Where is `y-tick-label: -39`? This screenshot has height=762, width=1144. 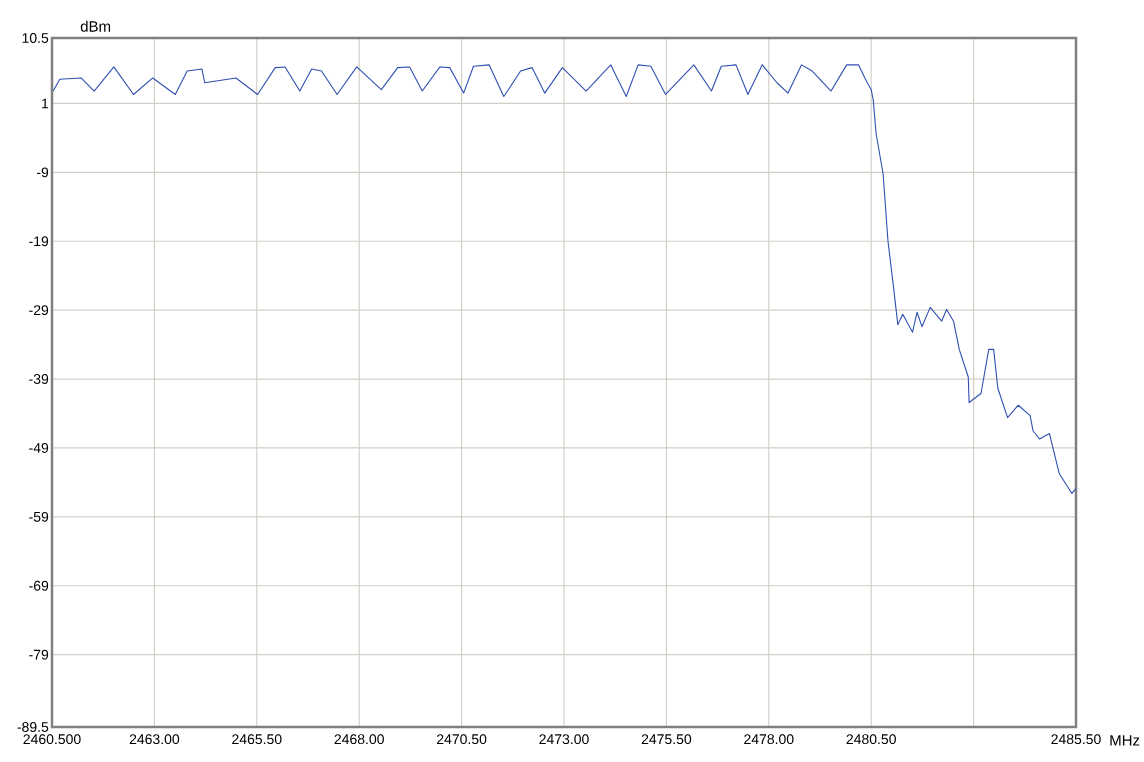
y-tick-label: -39 is located at coordinates (39, 379).